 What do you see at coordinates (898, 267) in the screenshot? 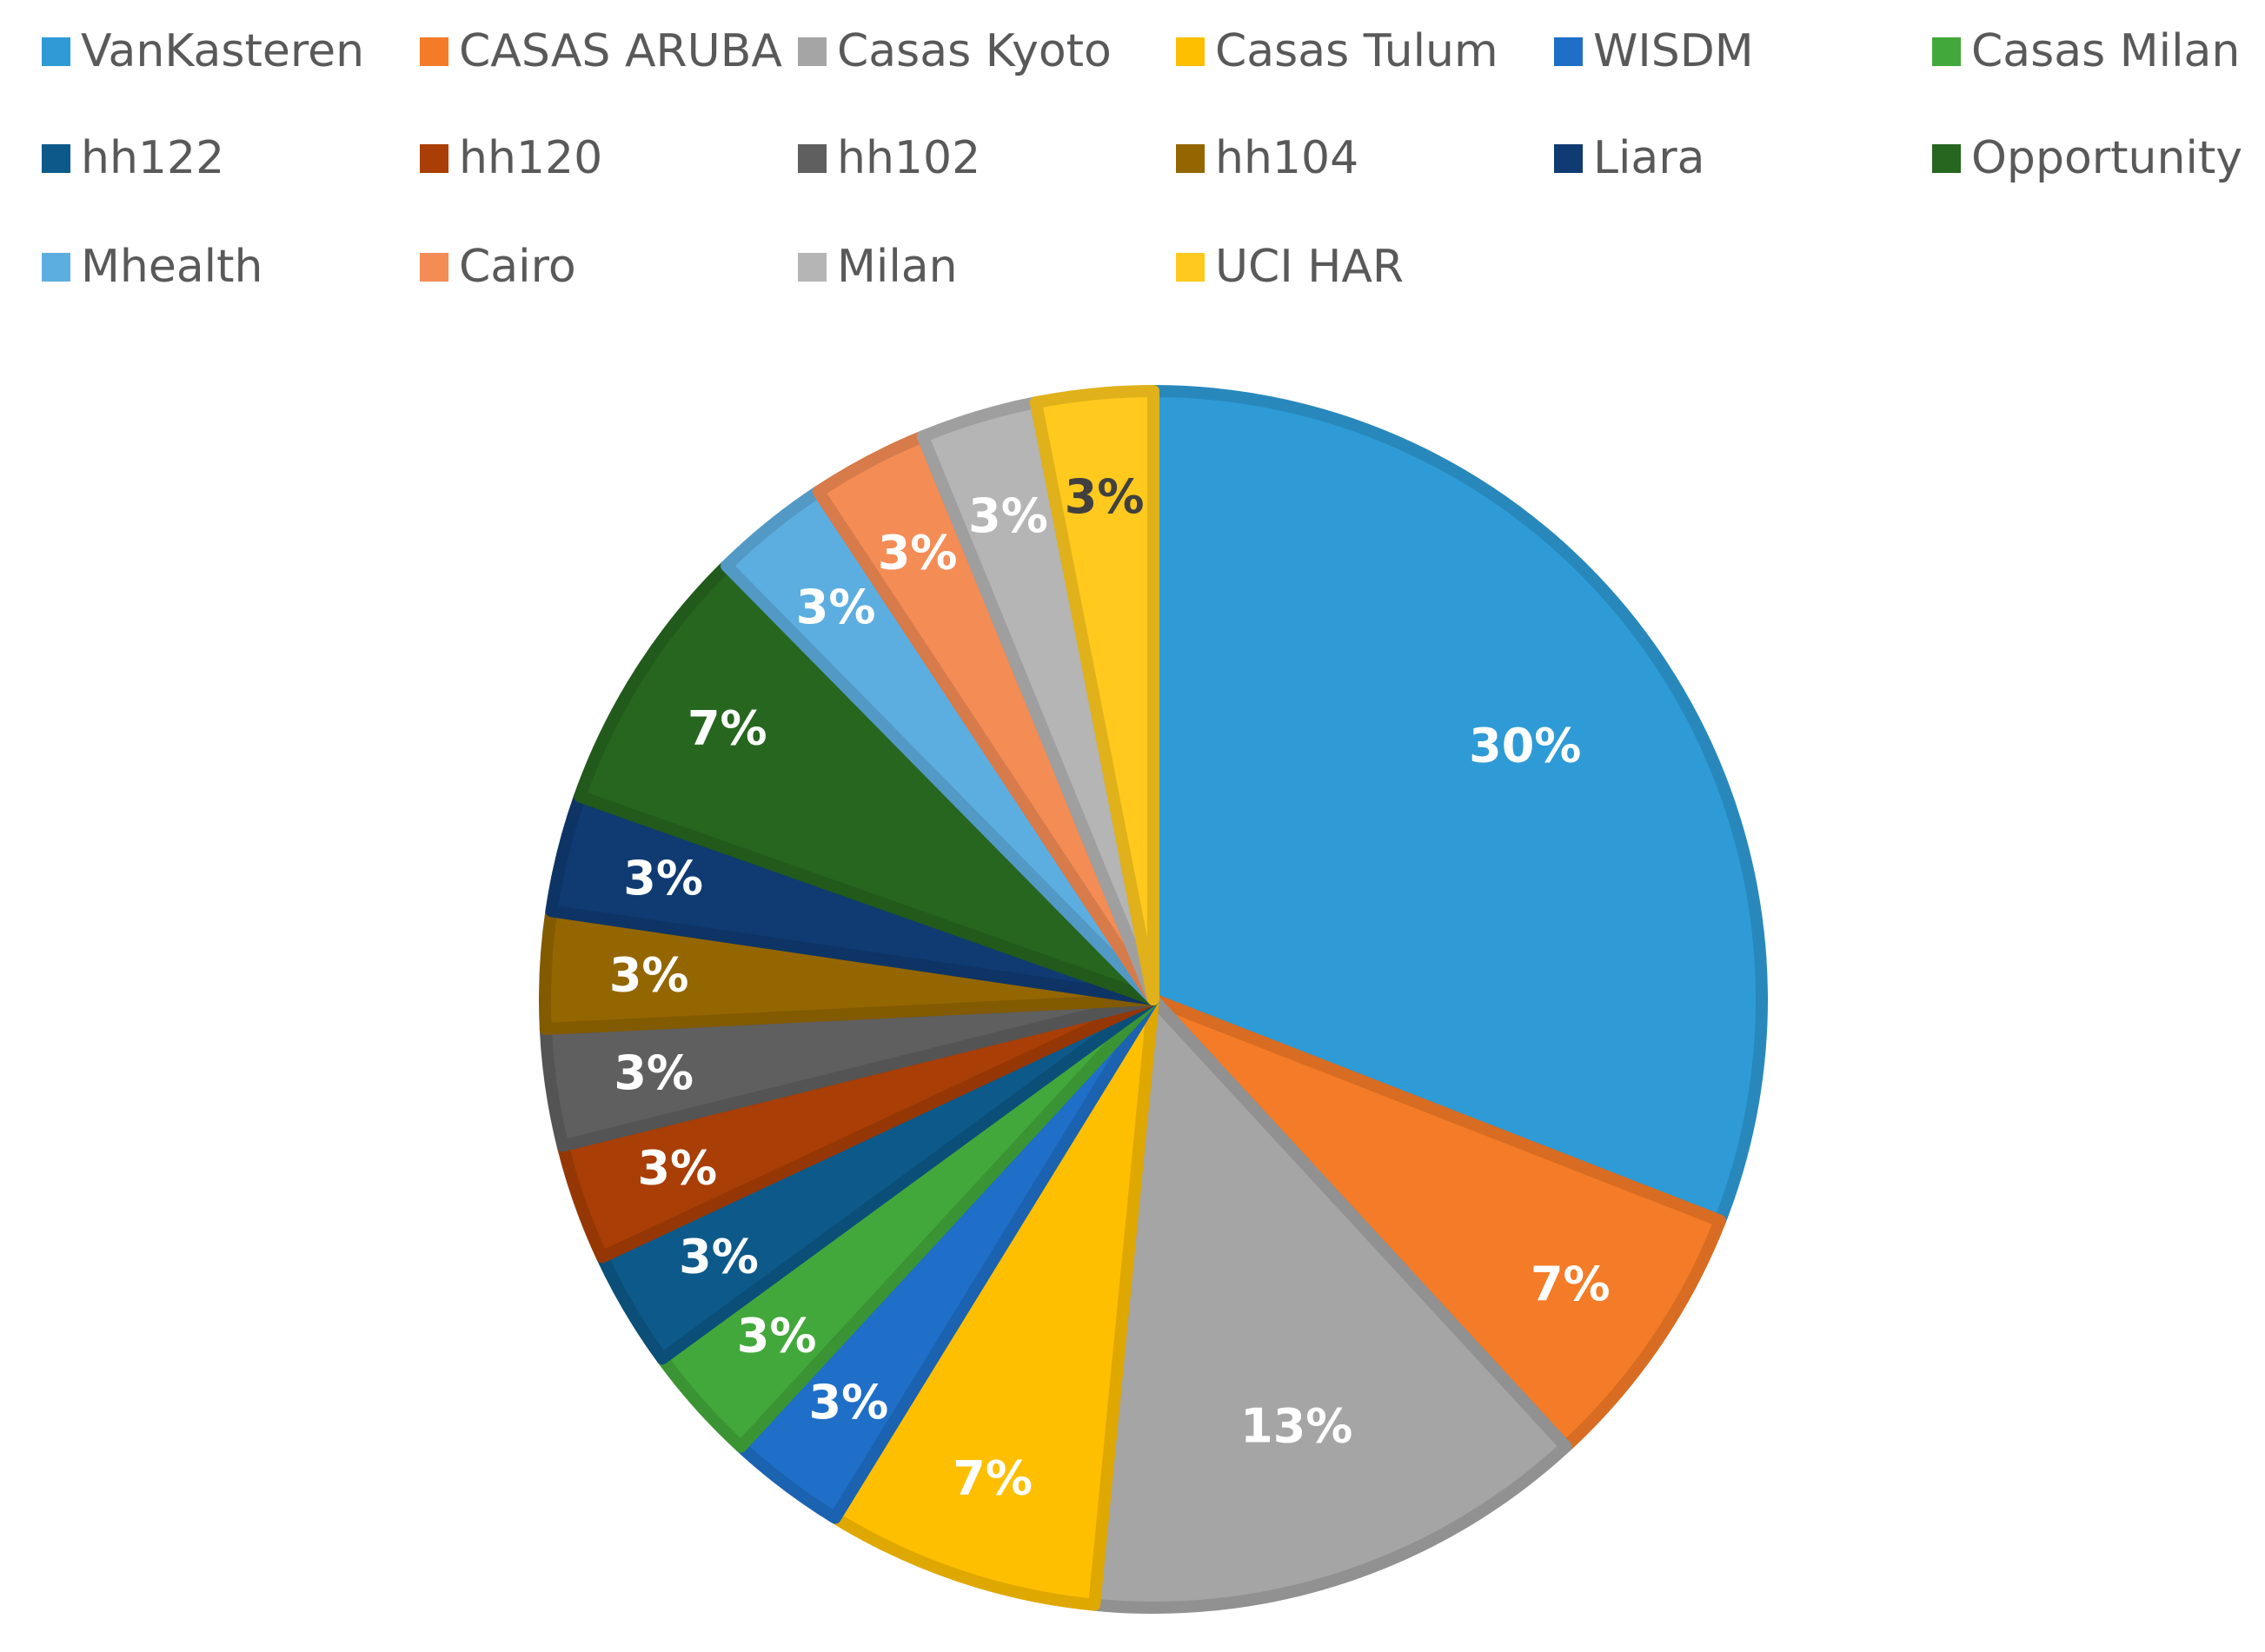
I see `legend-label: Milan` at bounding box center [898, 267].